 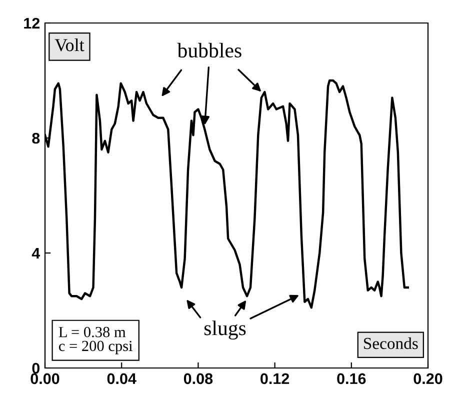 What do you see at coordinates (225, 330) in the screenshot?
I see `annotation: slugs` at bounding box center [225, 330].